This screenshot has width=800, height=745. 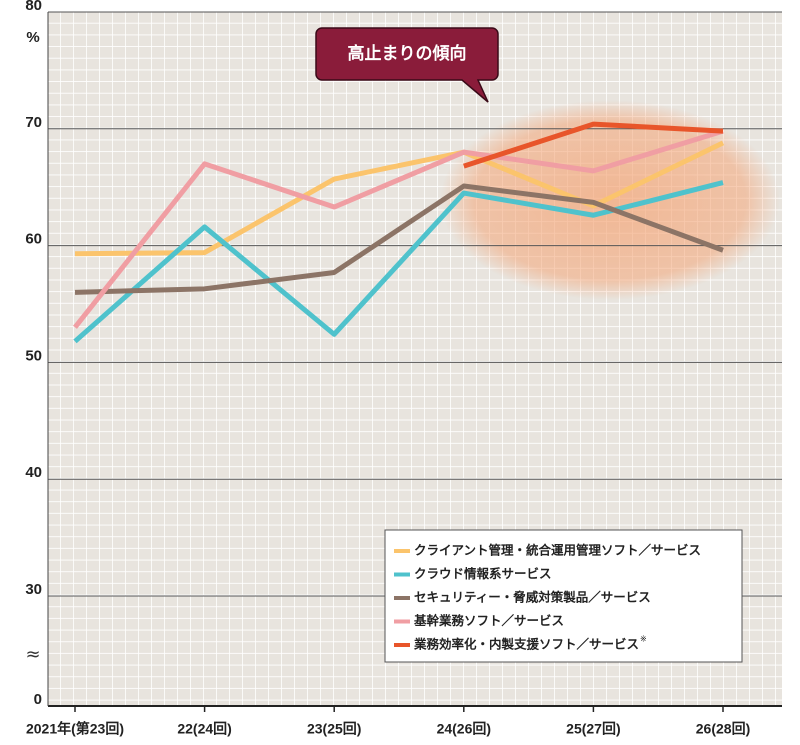 I want to click on y-tick-label: 40, so click(x=33, y=472).